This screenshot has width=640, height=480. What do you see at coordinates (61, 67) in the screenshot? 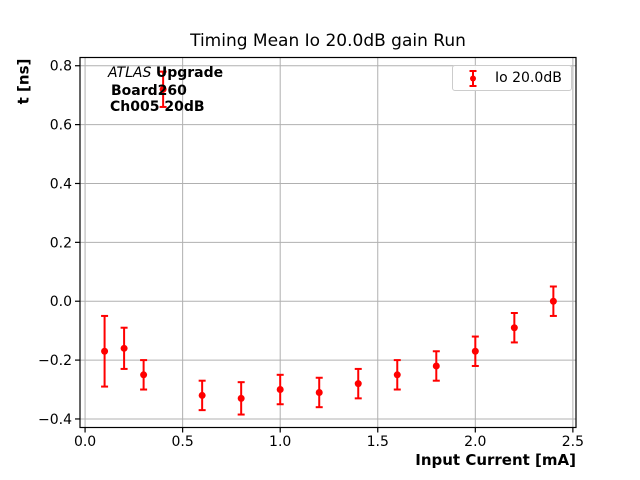
I see `y-tick-label: 0.8` at bounding box center [61, 67].